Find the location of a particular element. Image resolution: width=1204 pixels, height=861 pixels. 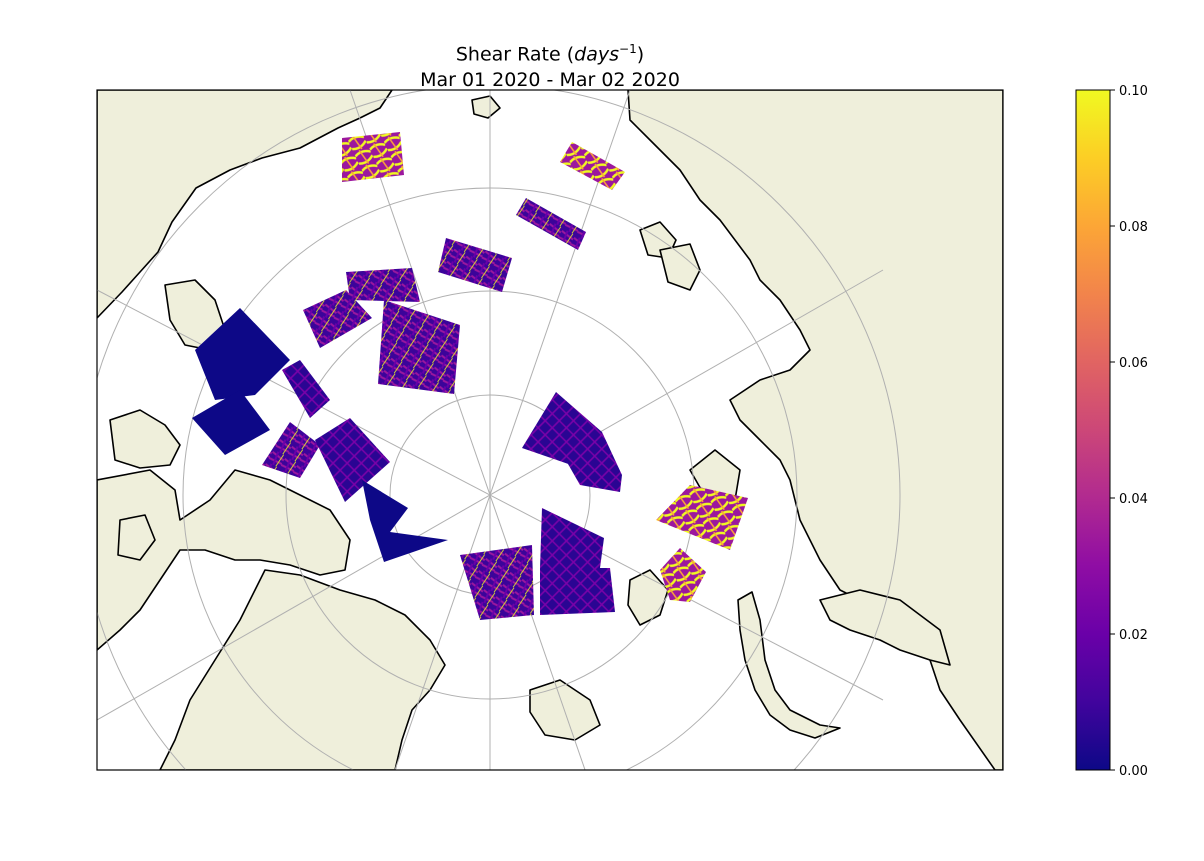

land-wrangel is located at coordinates (486, 107).